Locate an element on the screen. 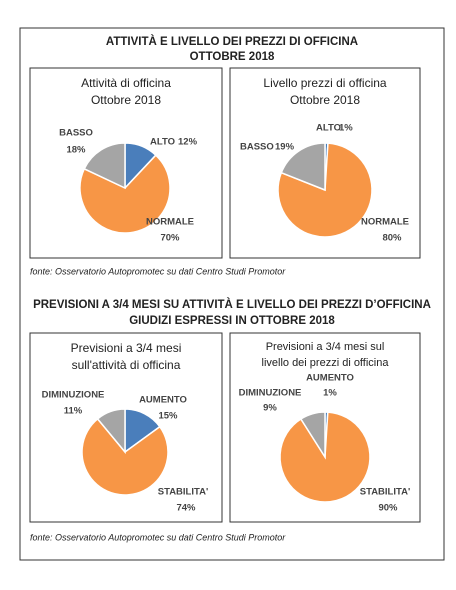  slice-value-label: 18% is located at coordinates (76, 150).